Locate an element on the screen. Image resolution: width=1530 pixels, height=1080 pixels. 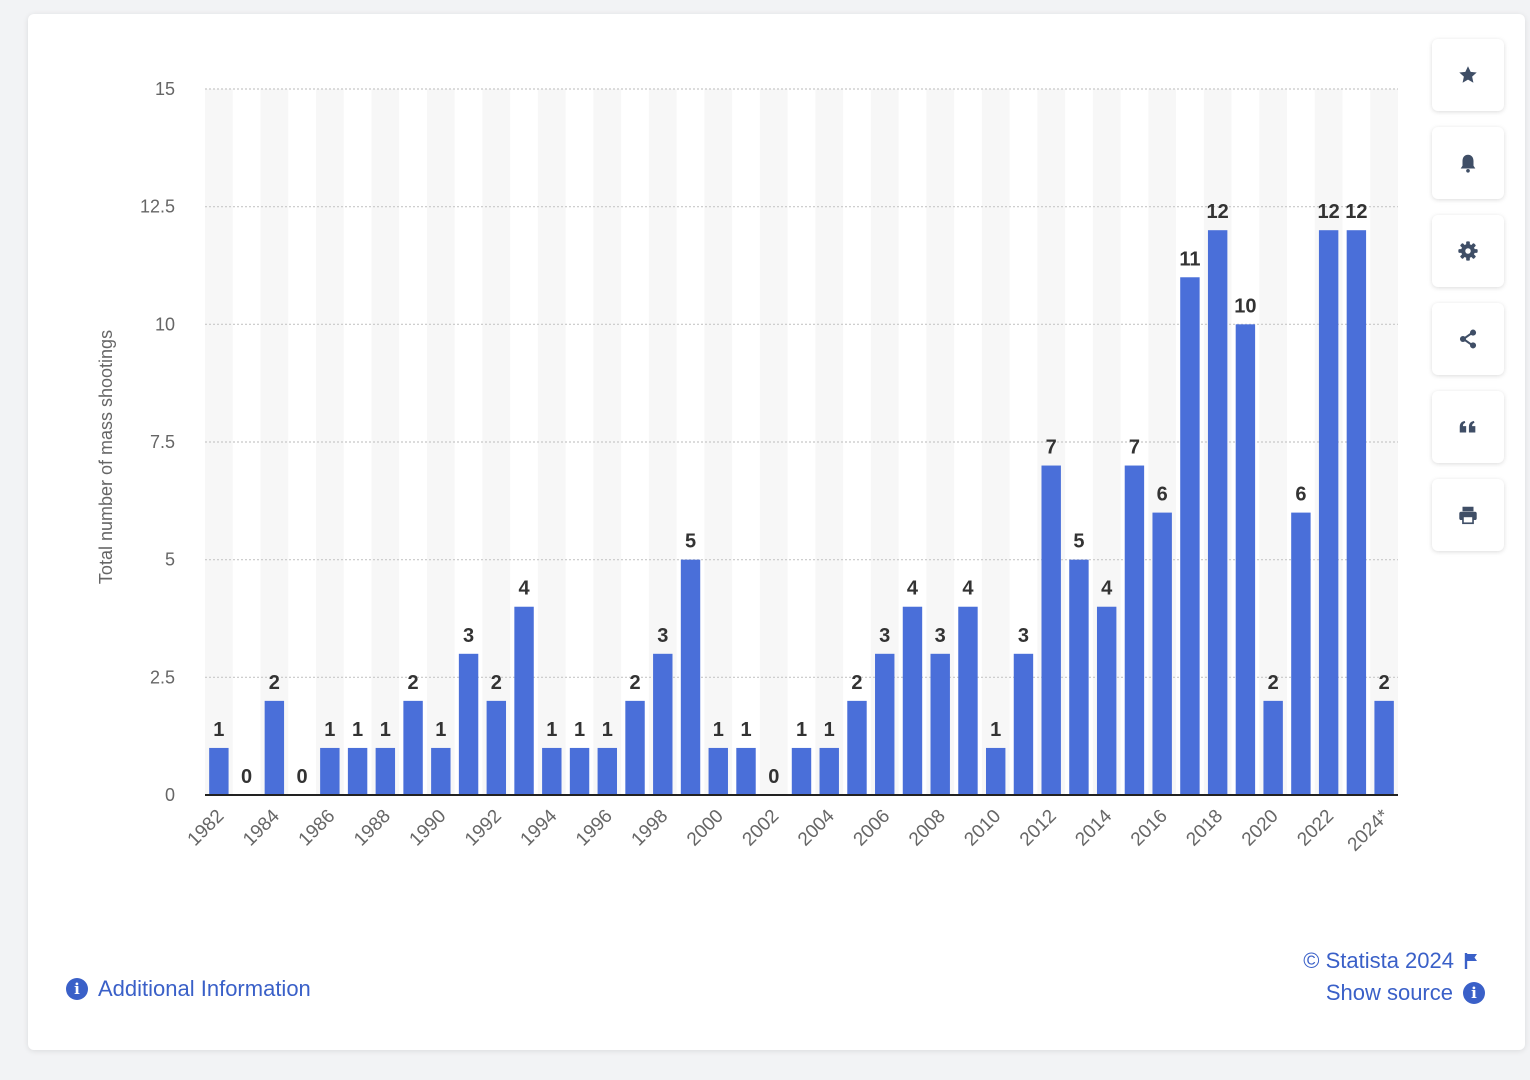
x-tick-label: 2018 is located at coordinates (1204, 828).